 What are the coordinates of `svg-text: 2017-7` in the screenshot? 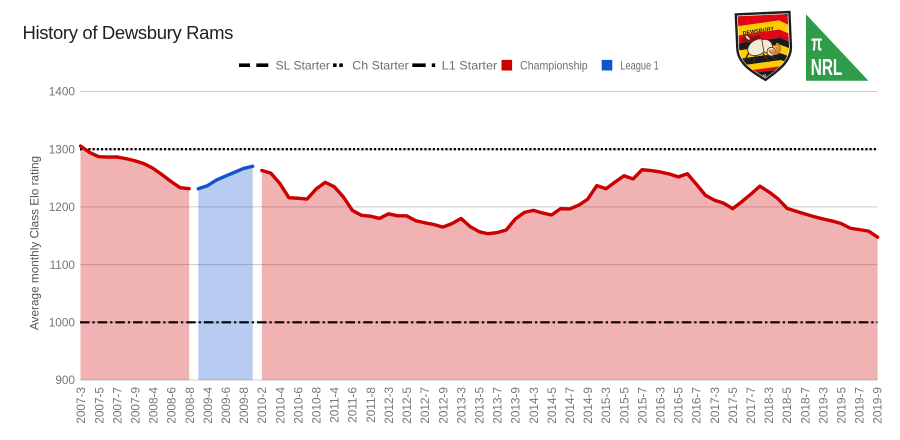 It's located at (751, 405).